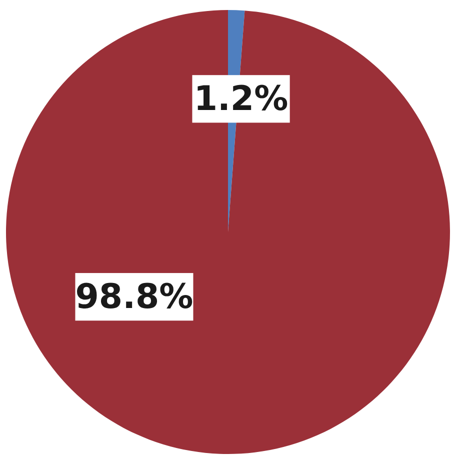 The width and height of the screenshot is (454, 457). What do you see at coordinates (241, 98) in the screenshot?
I see `data-label: 1.2%` at bounding box center [241, 98].